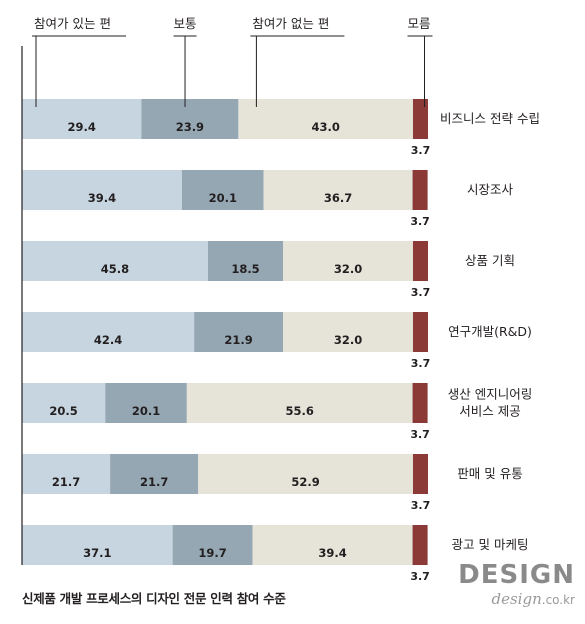 Image resolution: width=585 pixels, height=624 pixels. Describe the element at coordinates (115, 269) in the screenshot. I see `value-label: 45.8` at that location.